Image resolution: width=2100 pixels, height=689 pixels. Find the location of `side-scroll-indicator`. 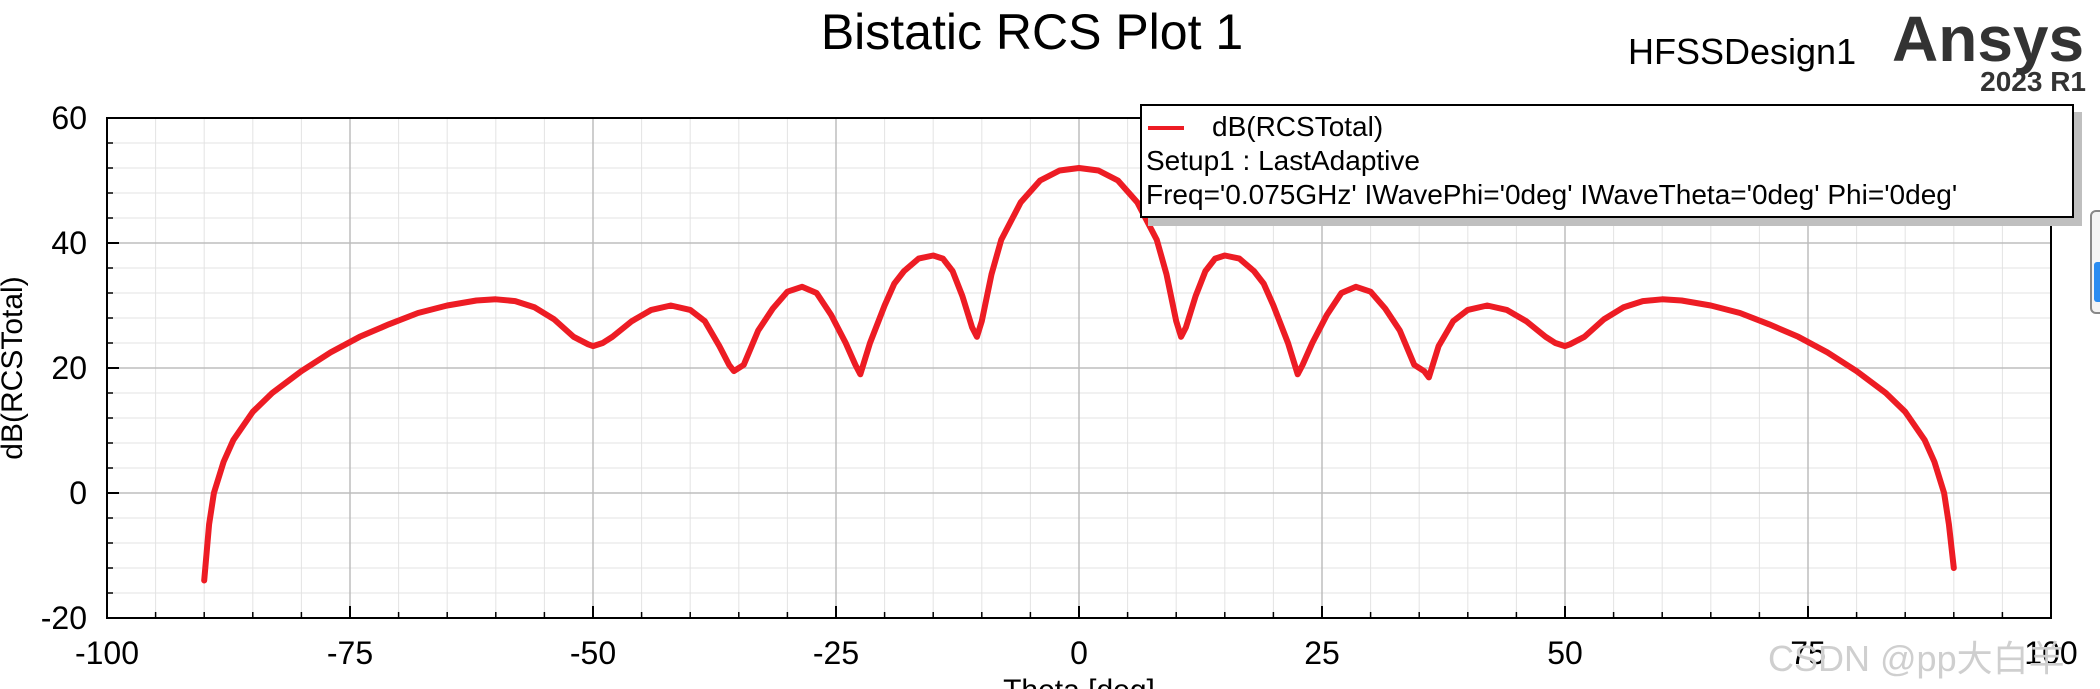

side-scroll-indicator is located at coordinates (2097, 282).